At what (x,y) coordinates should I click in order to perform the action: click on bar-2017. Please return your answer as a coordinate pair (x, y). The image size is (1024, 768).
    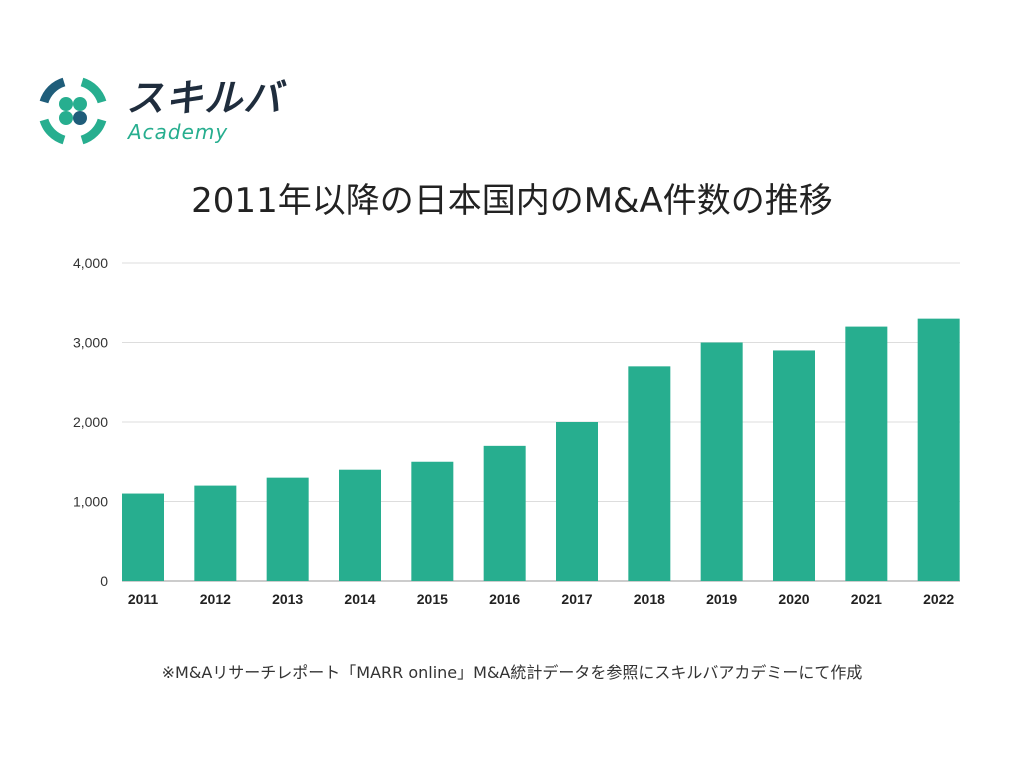
    Looking at the image, I should click on (577, 501).